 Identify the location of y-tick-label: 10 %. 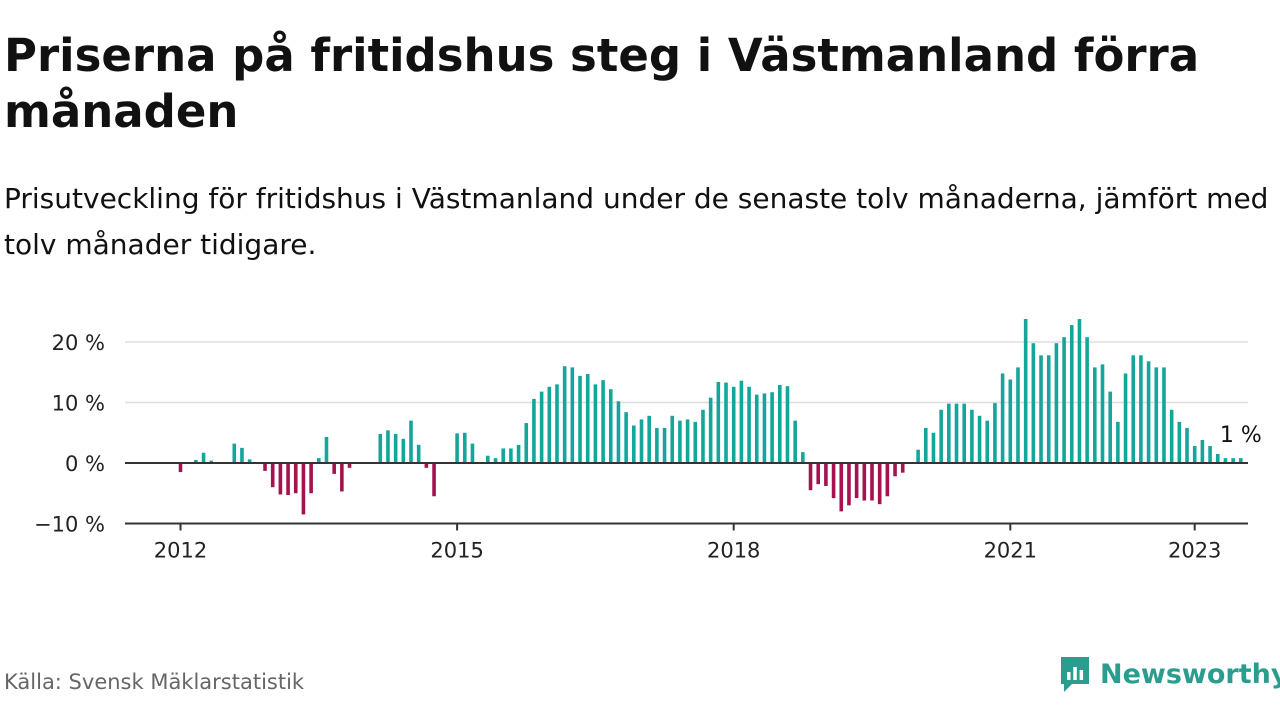
(78, 404).